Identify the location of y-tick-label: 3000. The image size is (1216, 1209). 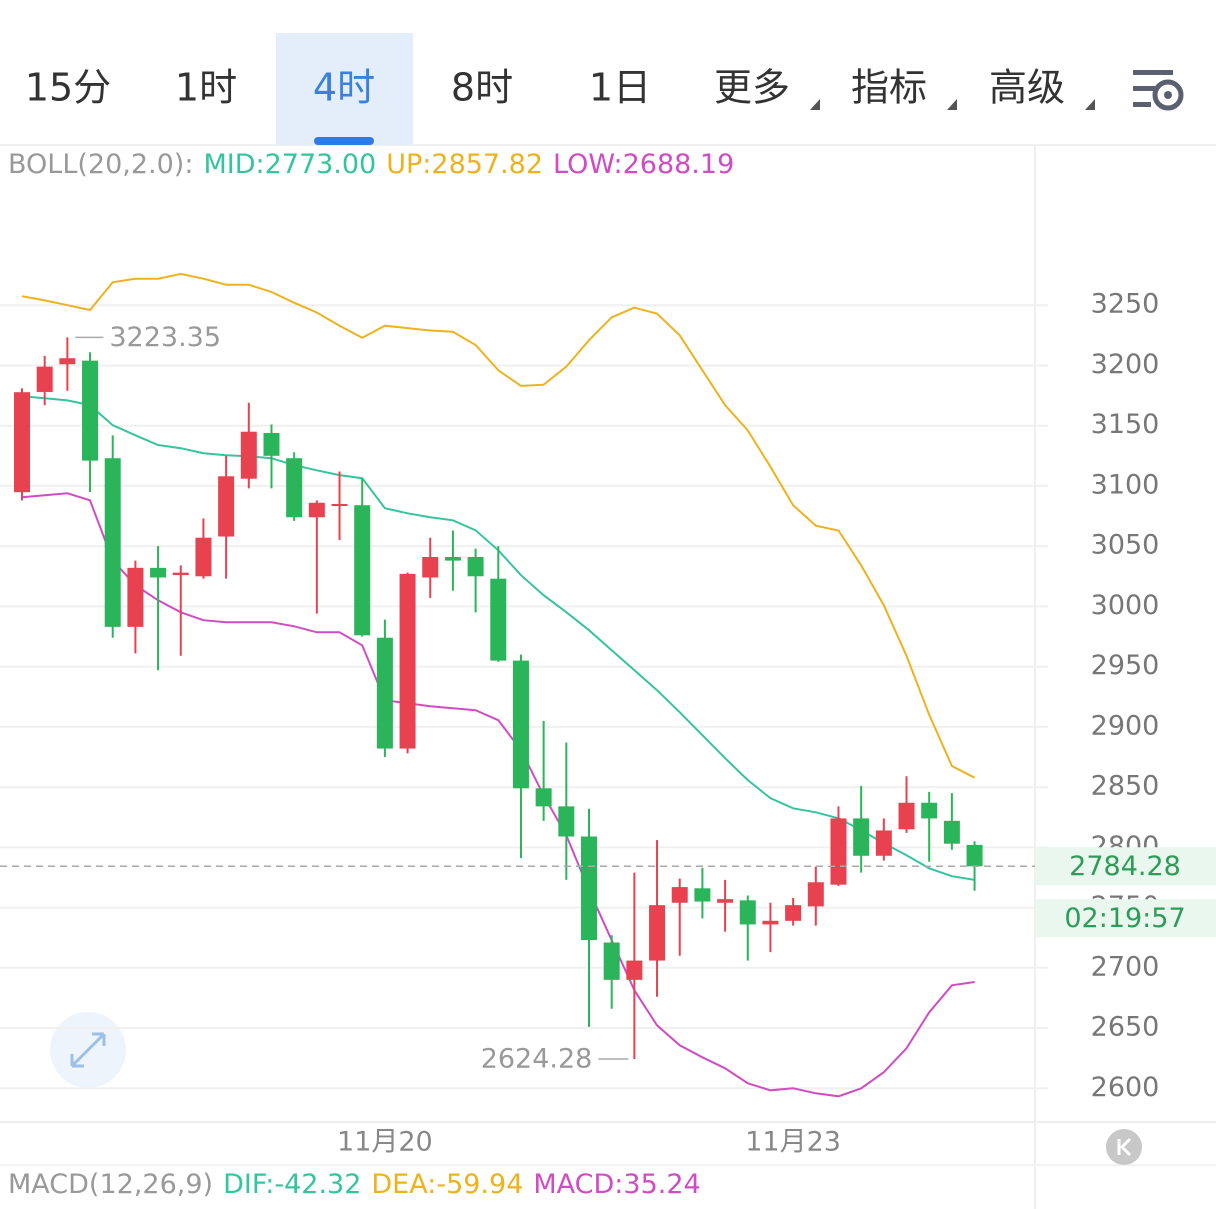
(1125, 605).